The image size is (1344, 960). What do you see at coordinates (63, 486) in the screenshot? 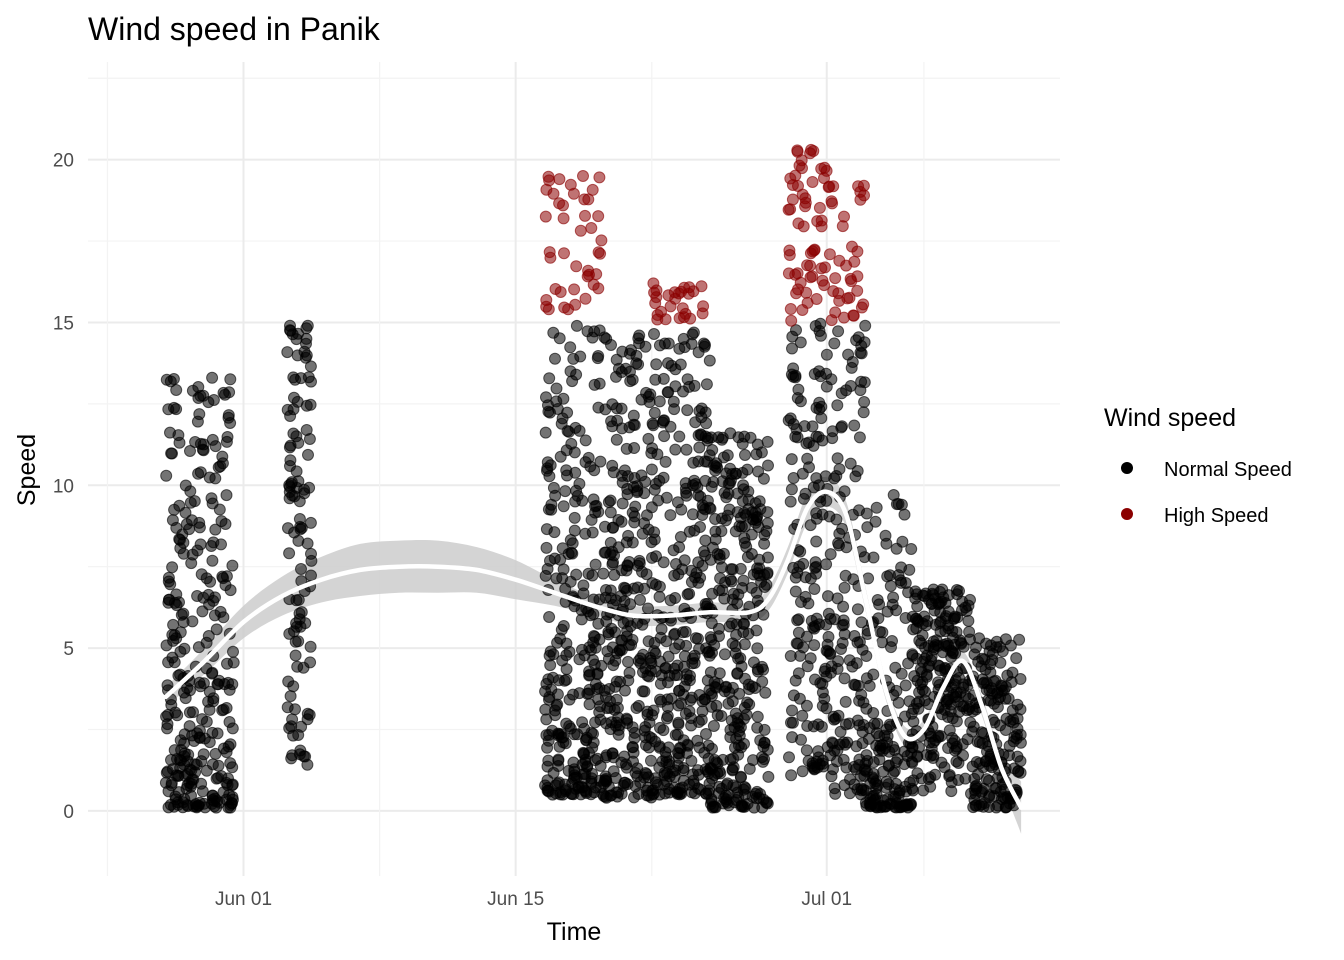
I see `y-tick-label: 10` at bounding box center [63, 486].